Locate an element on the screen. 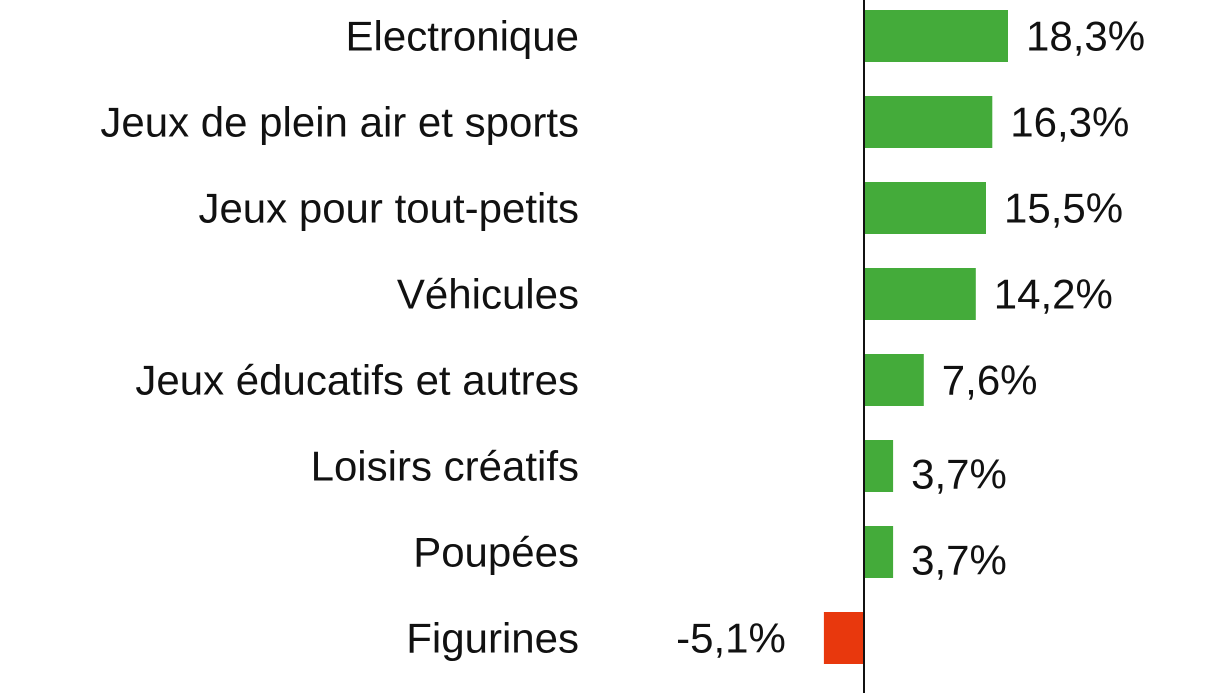 This screenshot has height=693, width=1232. category-label-6: Poupées is located at coordinates (496, 552).